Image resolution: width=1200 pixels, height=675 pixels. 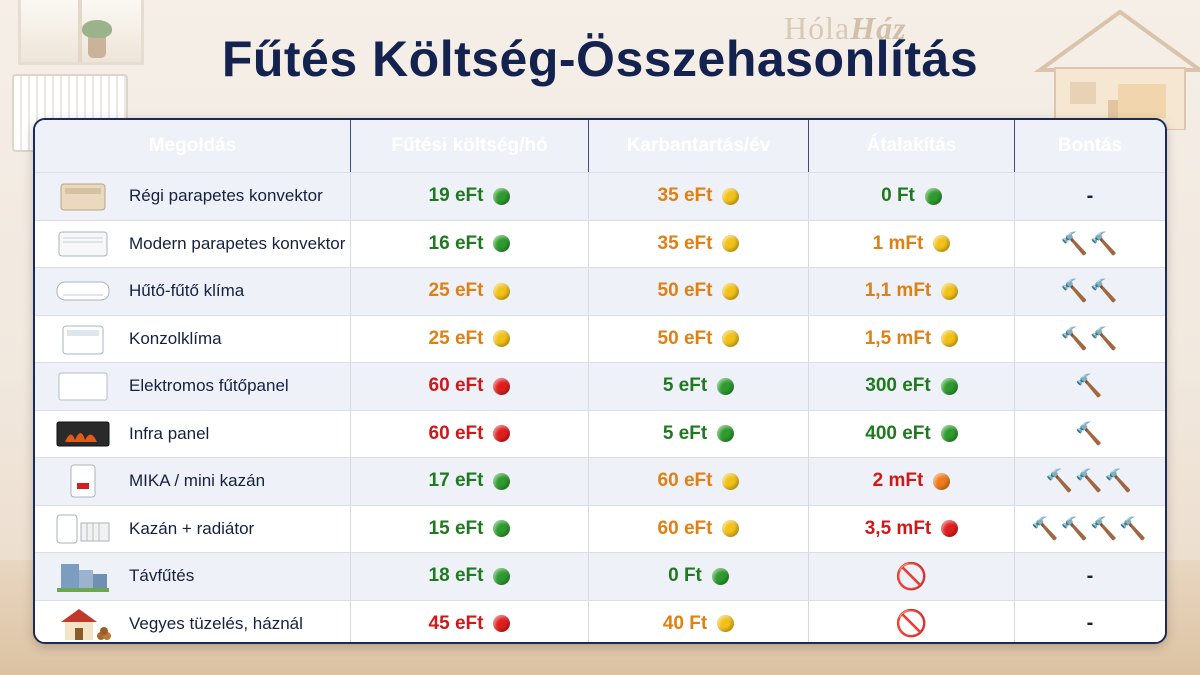 I want to click on conversion-value: 400 eFt, so click(x=898, y=433).